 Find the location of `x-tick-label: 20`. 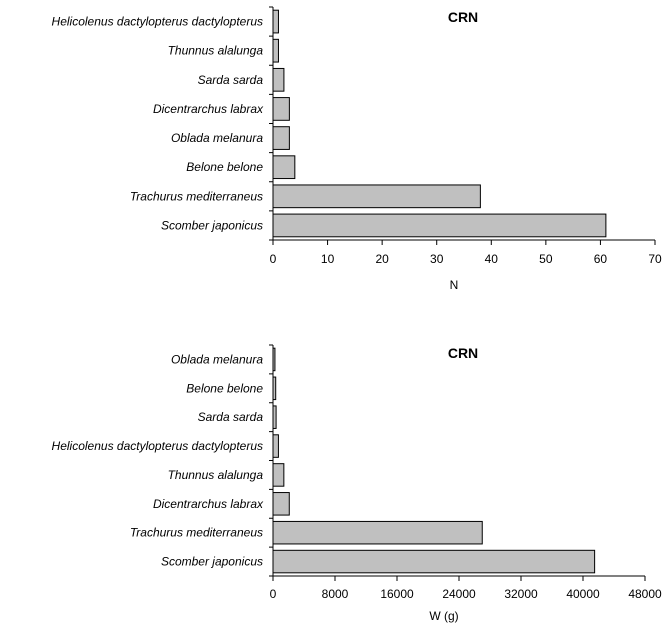

x-tick-label: 20 is located at coordinates (382, 259).